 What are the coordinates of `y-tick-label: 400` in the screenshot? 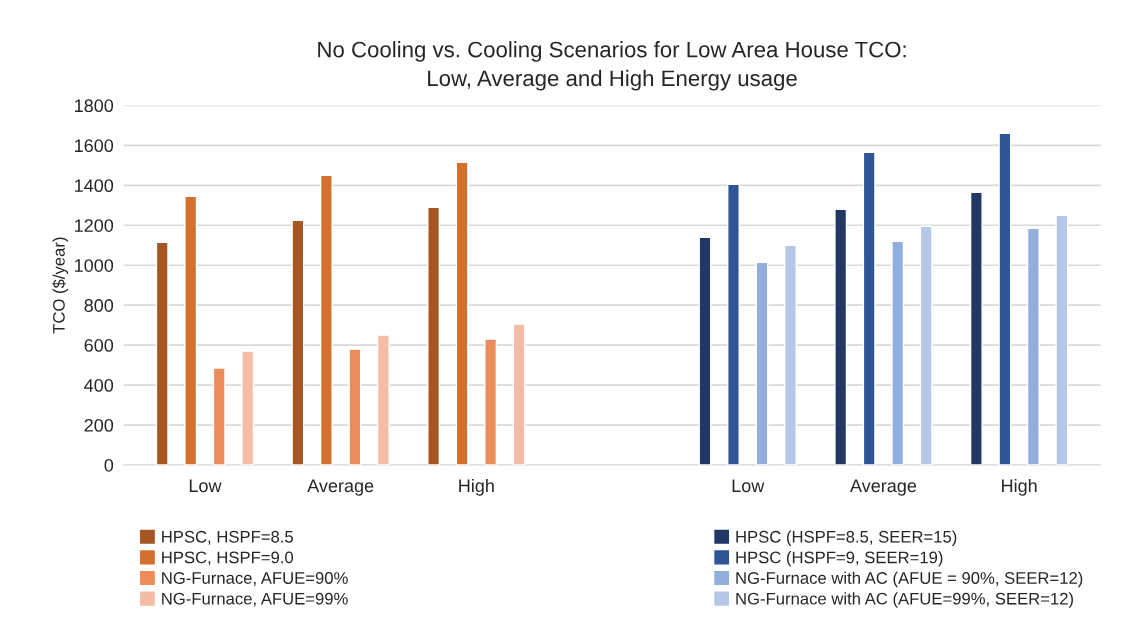 It's located at (99, 385).